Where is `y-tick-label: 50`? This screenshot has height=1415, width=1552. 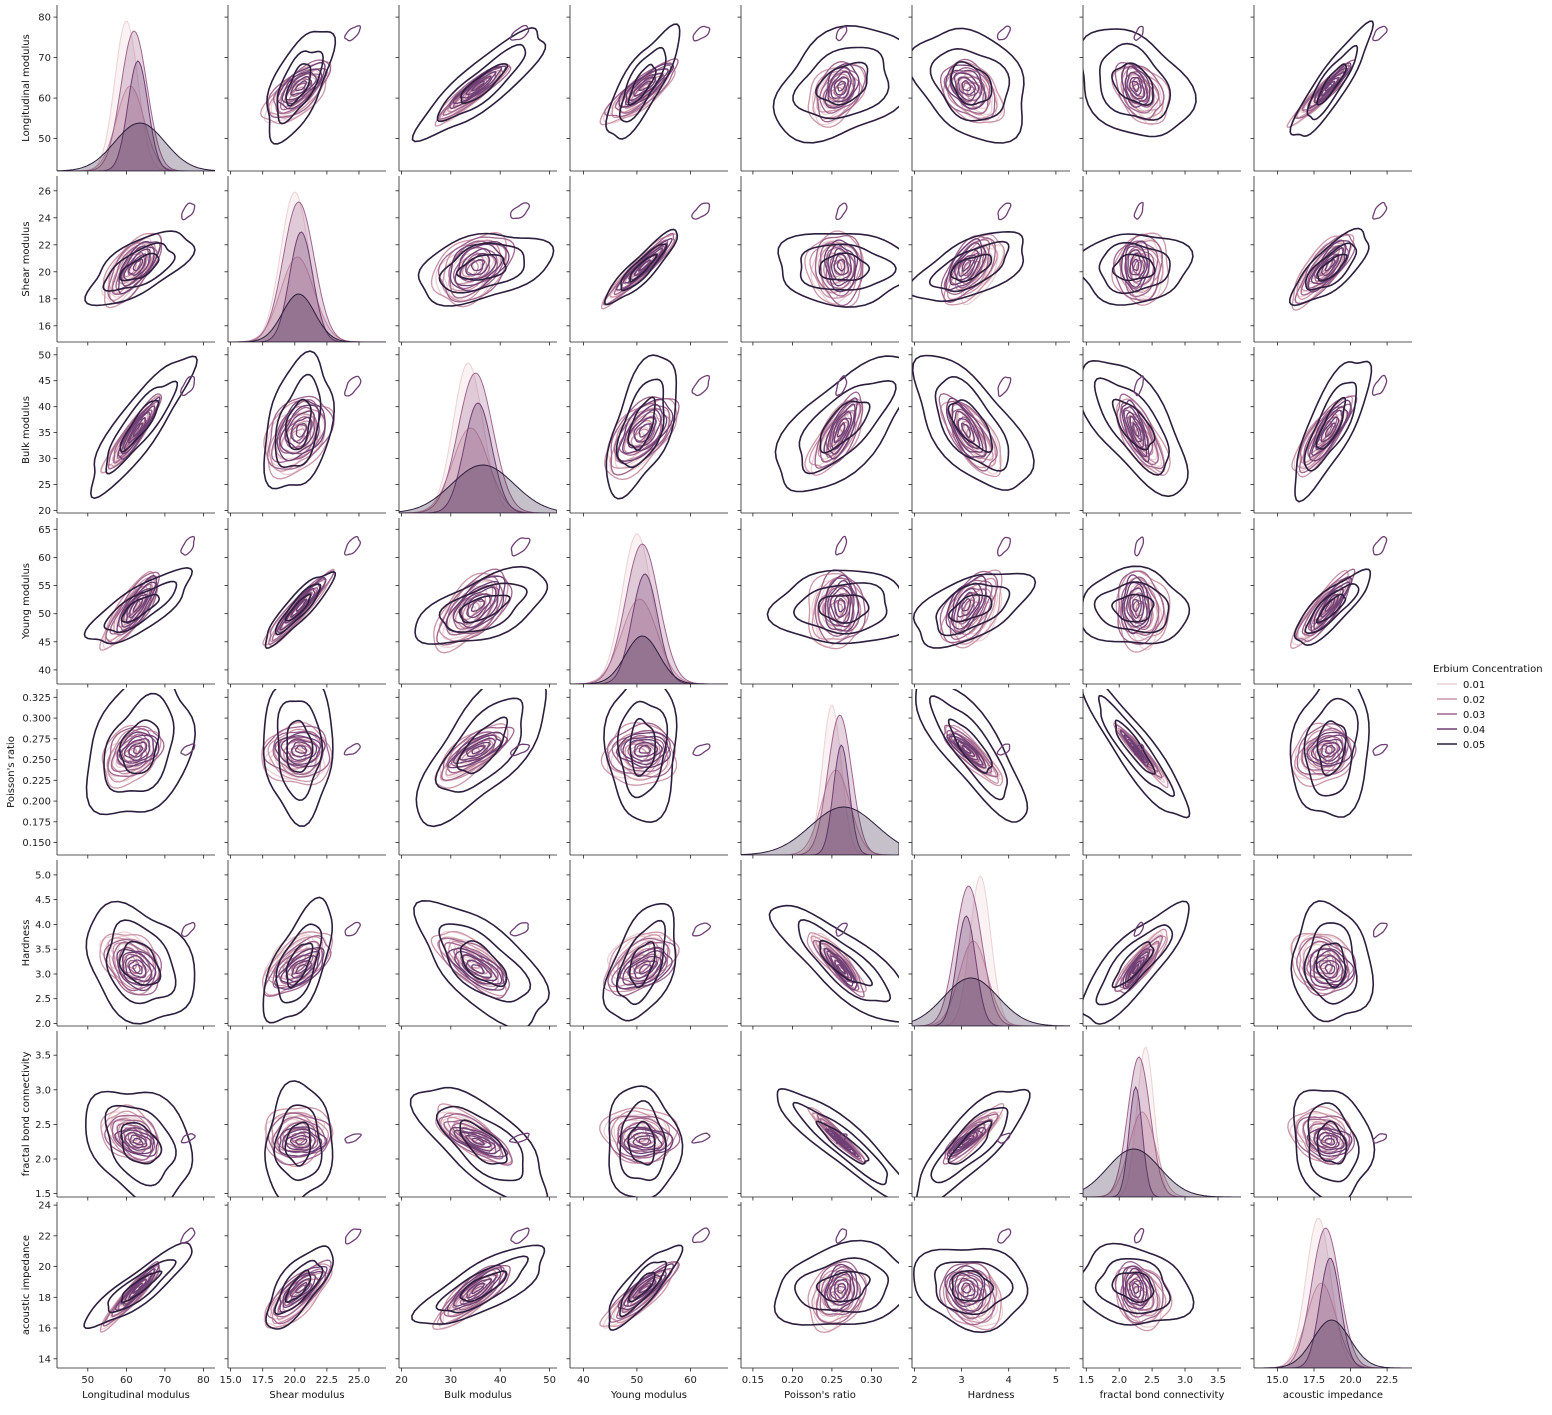 y-tick-label: 50 is located at coordinates (44, 139).